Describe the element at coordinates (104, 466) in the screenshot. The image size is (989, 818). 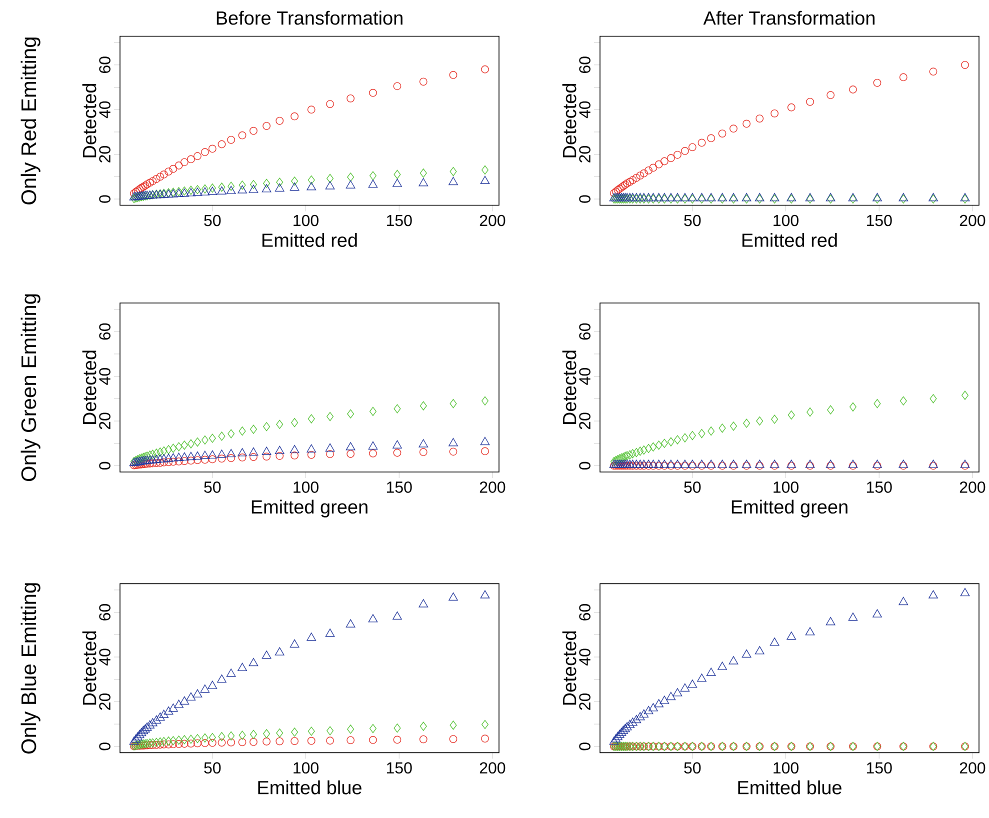
I see `y-tick-label: 0` at that location.